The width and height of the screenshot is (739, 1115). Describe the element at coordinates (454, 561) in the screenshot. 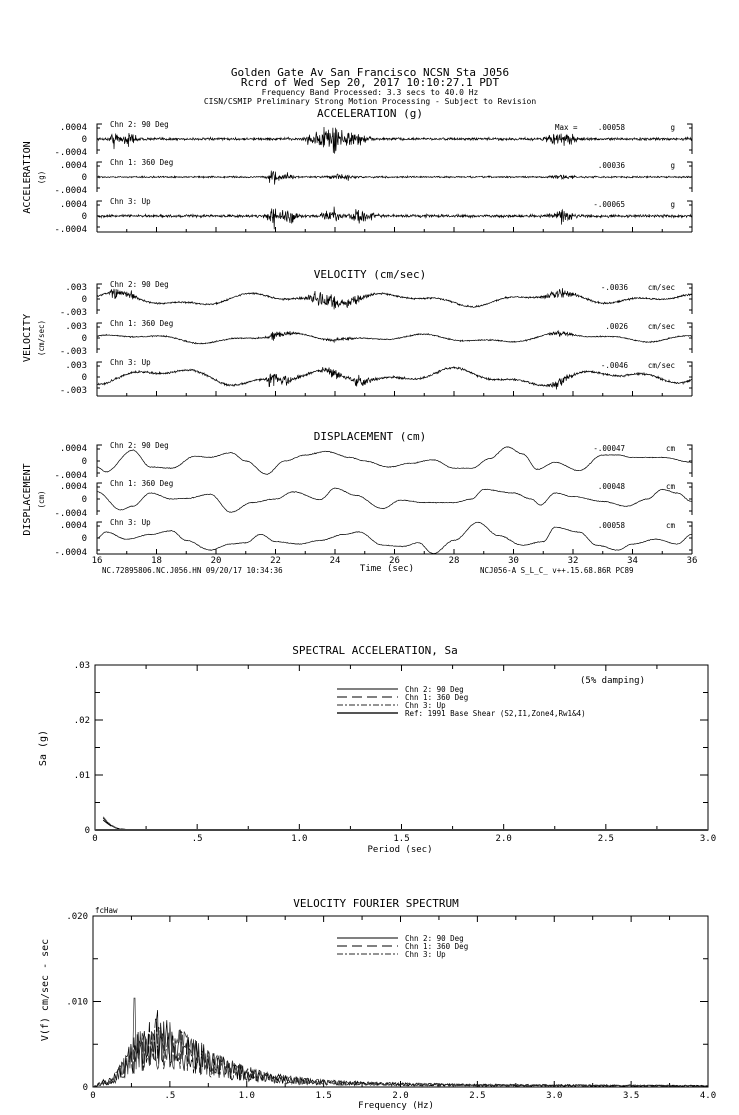

I see `time-tick-label: 28` at that location.